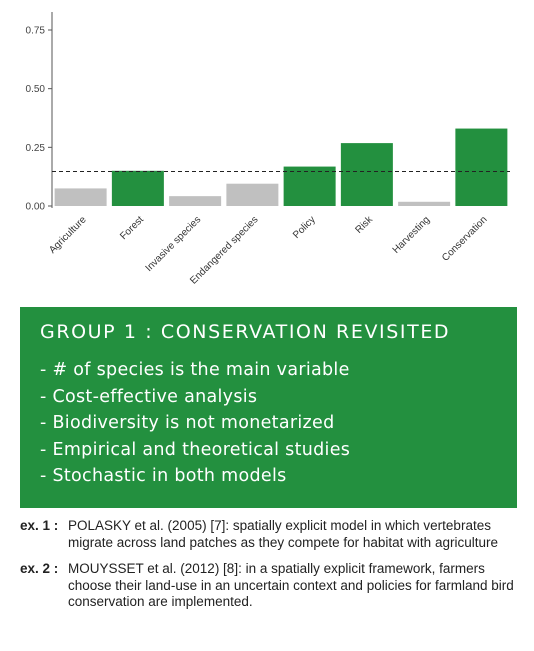 This screenshot has height=651, width=534. I want to click on bar-endangered-species, so click(252, 194).